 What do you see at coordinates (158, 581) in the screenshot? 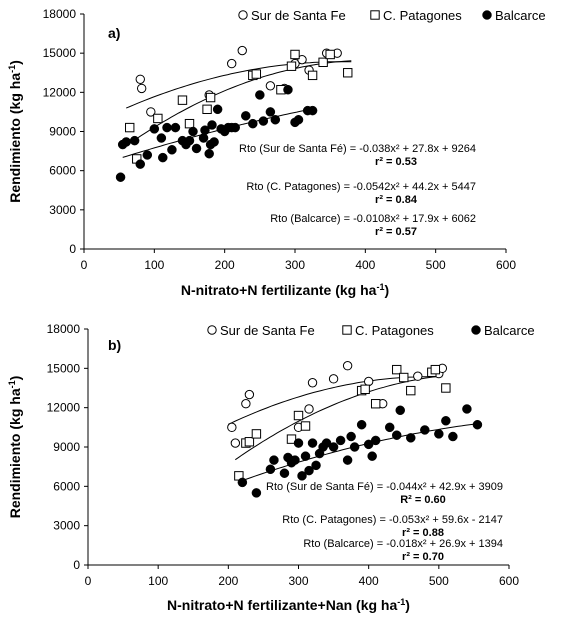
I see `x-tick-label: 100` at bounding box center [158, 581].